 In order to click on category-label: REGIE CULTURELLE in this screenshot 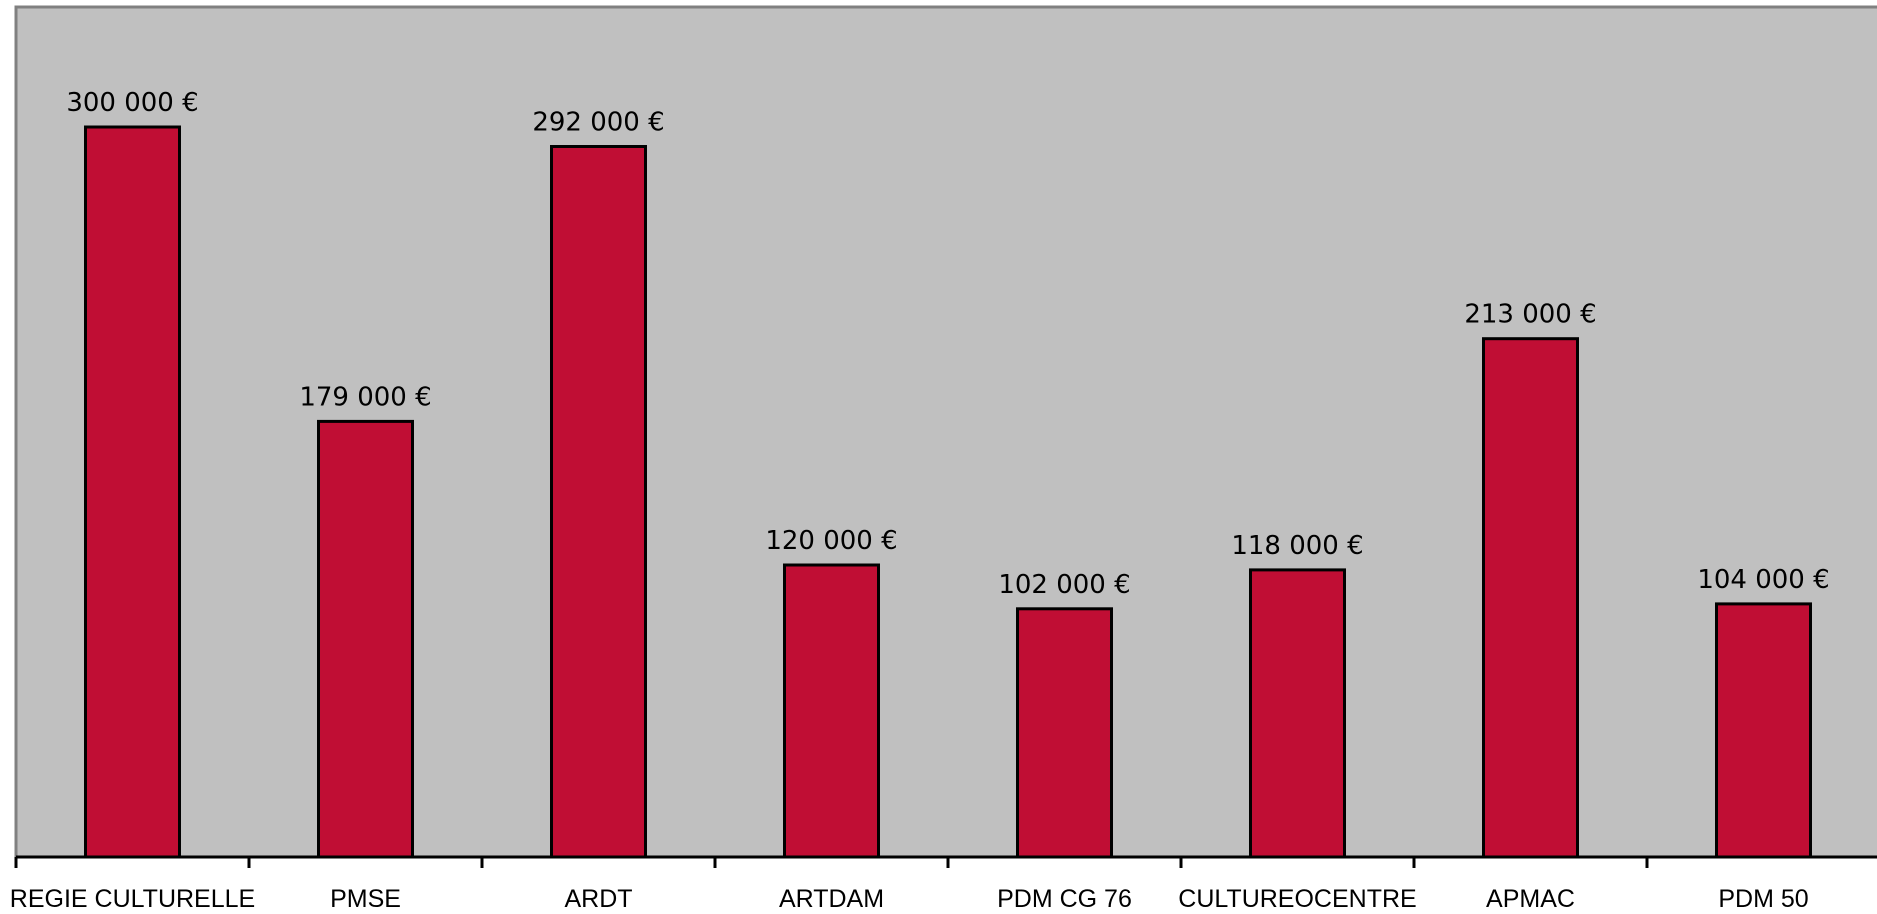, I will do `click(132, 899)`.